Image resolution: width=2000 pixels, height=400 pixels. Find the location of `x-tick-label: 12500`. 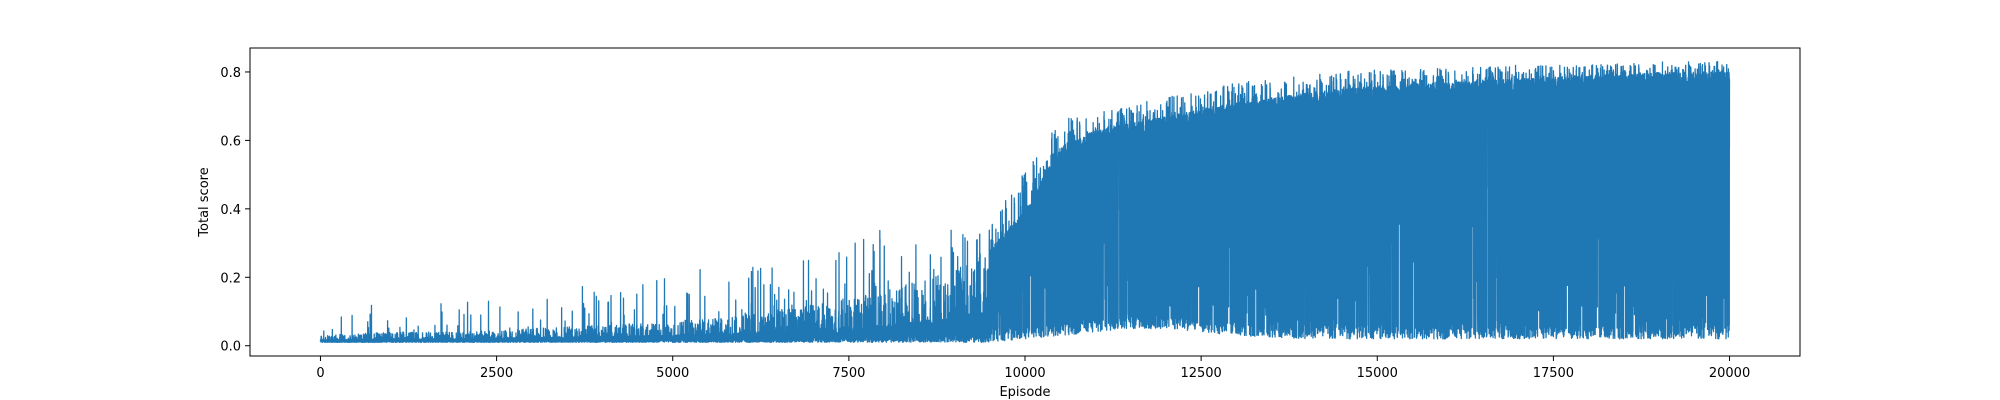

x-tick-label: 12500 is located at coordinates (1200, 373).